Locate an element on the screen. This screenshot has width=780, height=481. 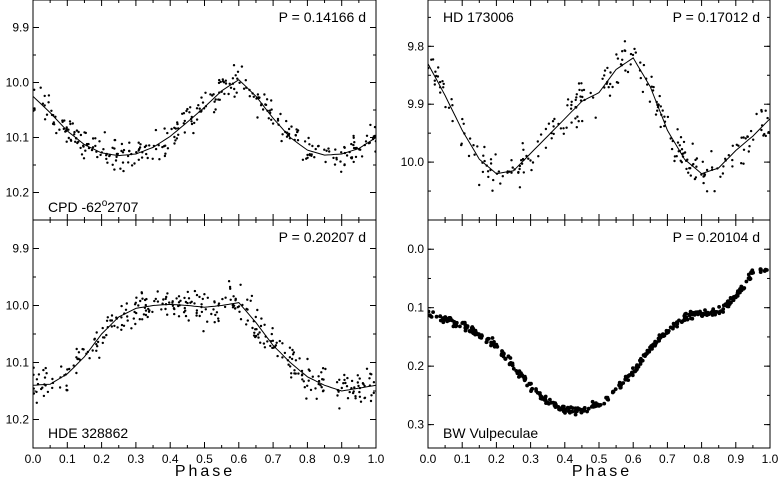
x-tick-label: 0.4 is located at coordinates (170, 459).